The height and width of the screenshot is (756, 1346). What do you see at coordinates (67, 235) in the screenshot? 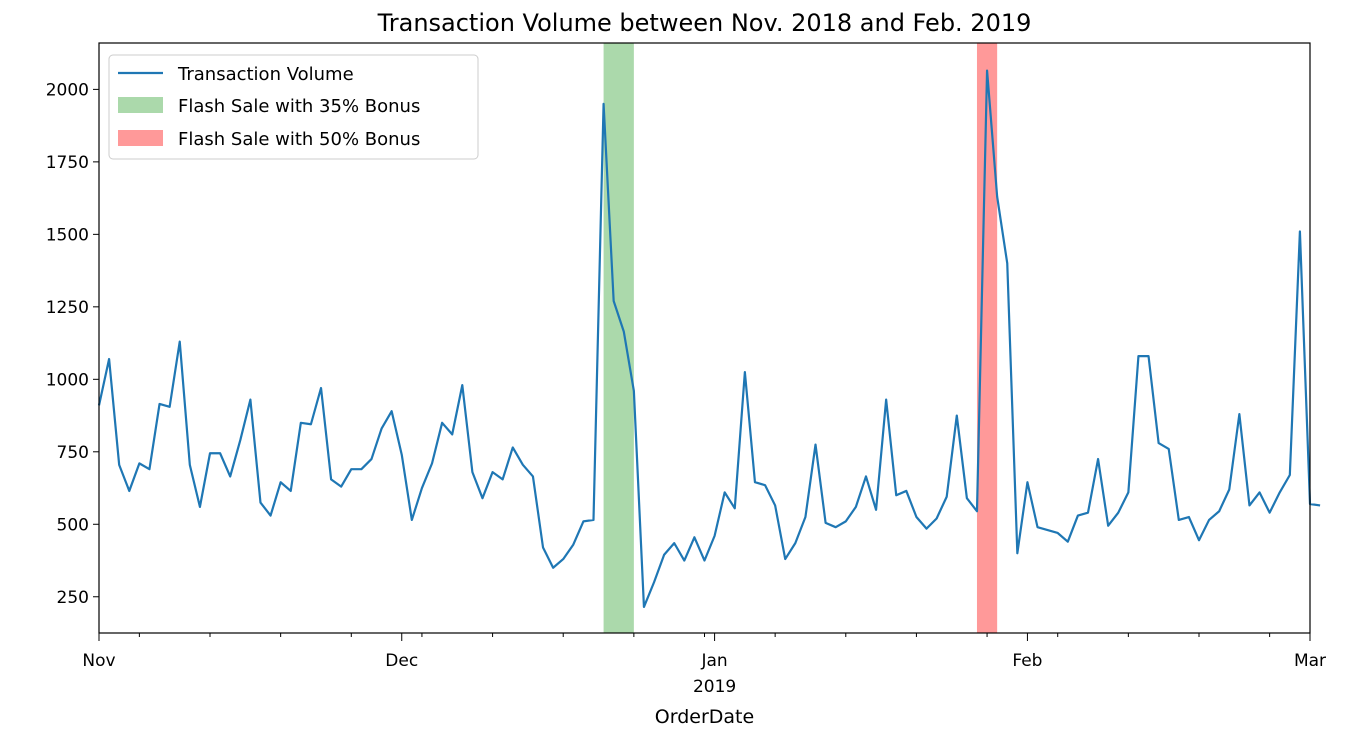
I see `y-tick-label: 1500` at bounding box center [67, 235].